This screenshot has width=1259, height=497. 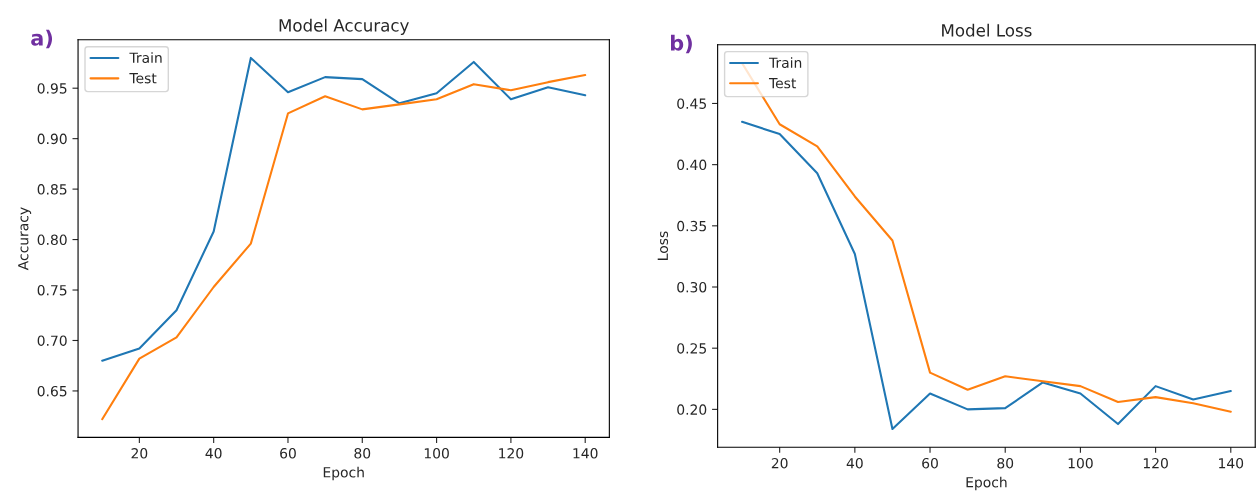 What do you see at coordinates (52, 139) in the screenshot?
I see `y-tick-label: 0.90` at bounding box center [52, 139].